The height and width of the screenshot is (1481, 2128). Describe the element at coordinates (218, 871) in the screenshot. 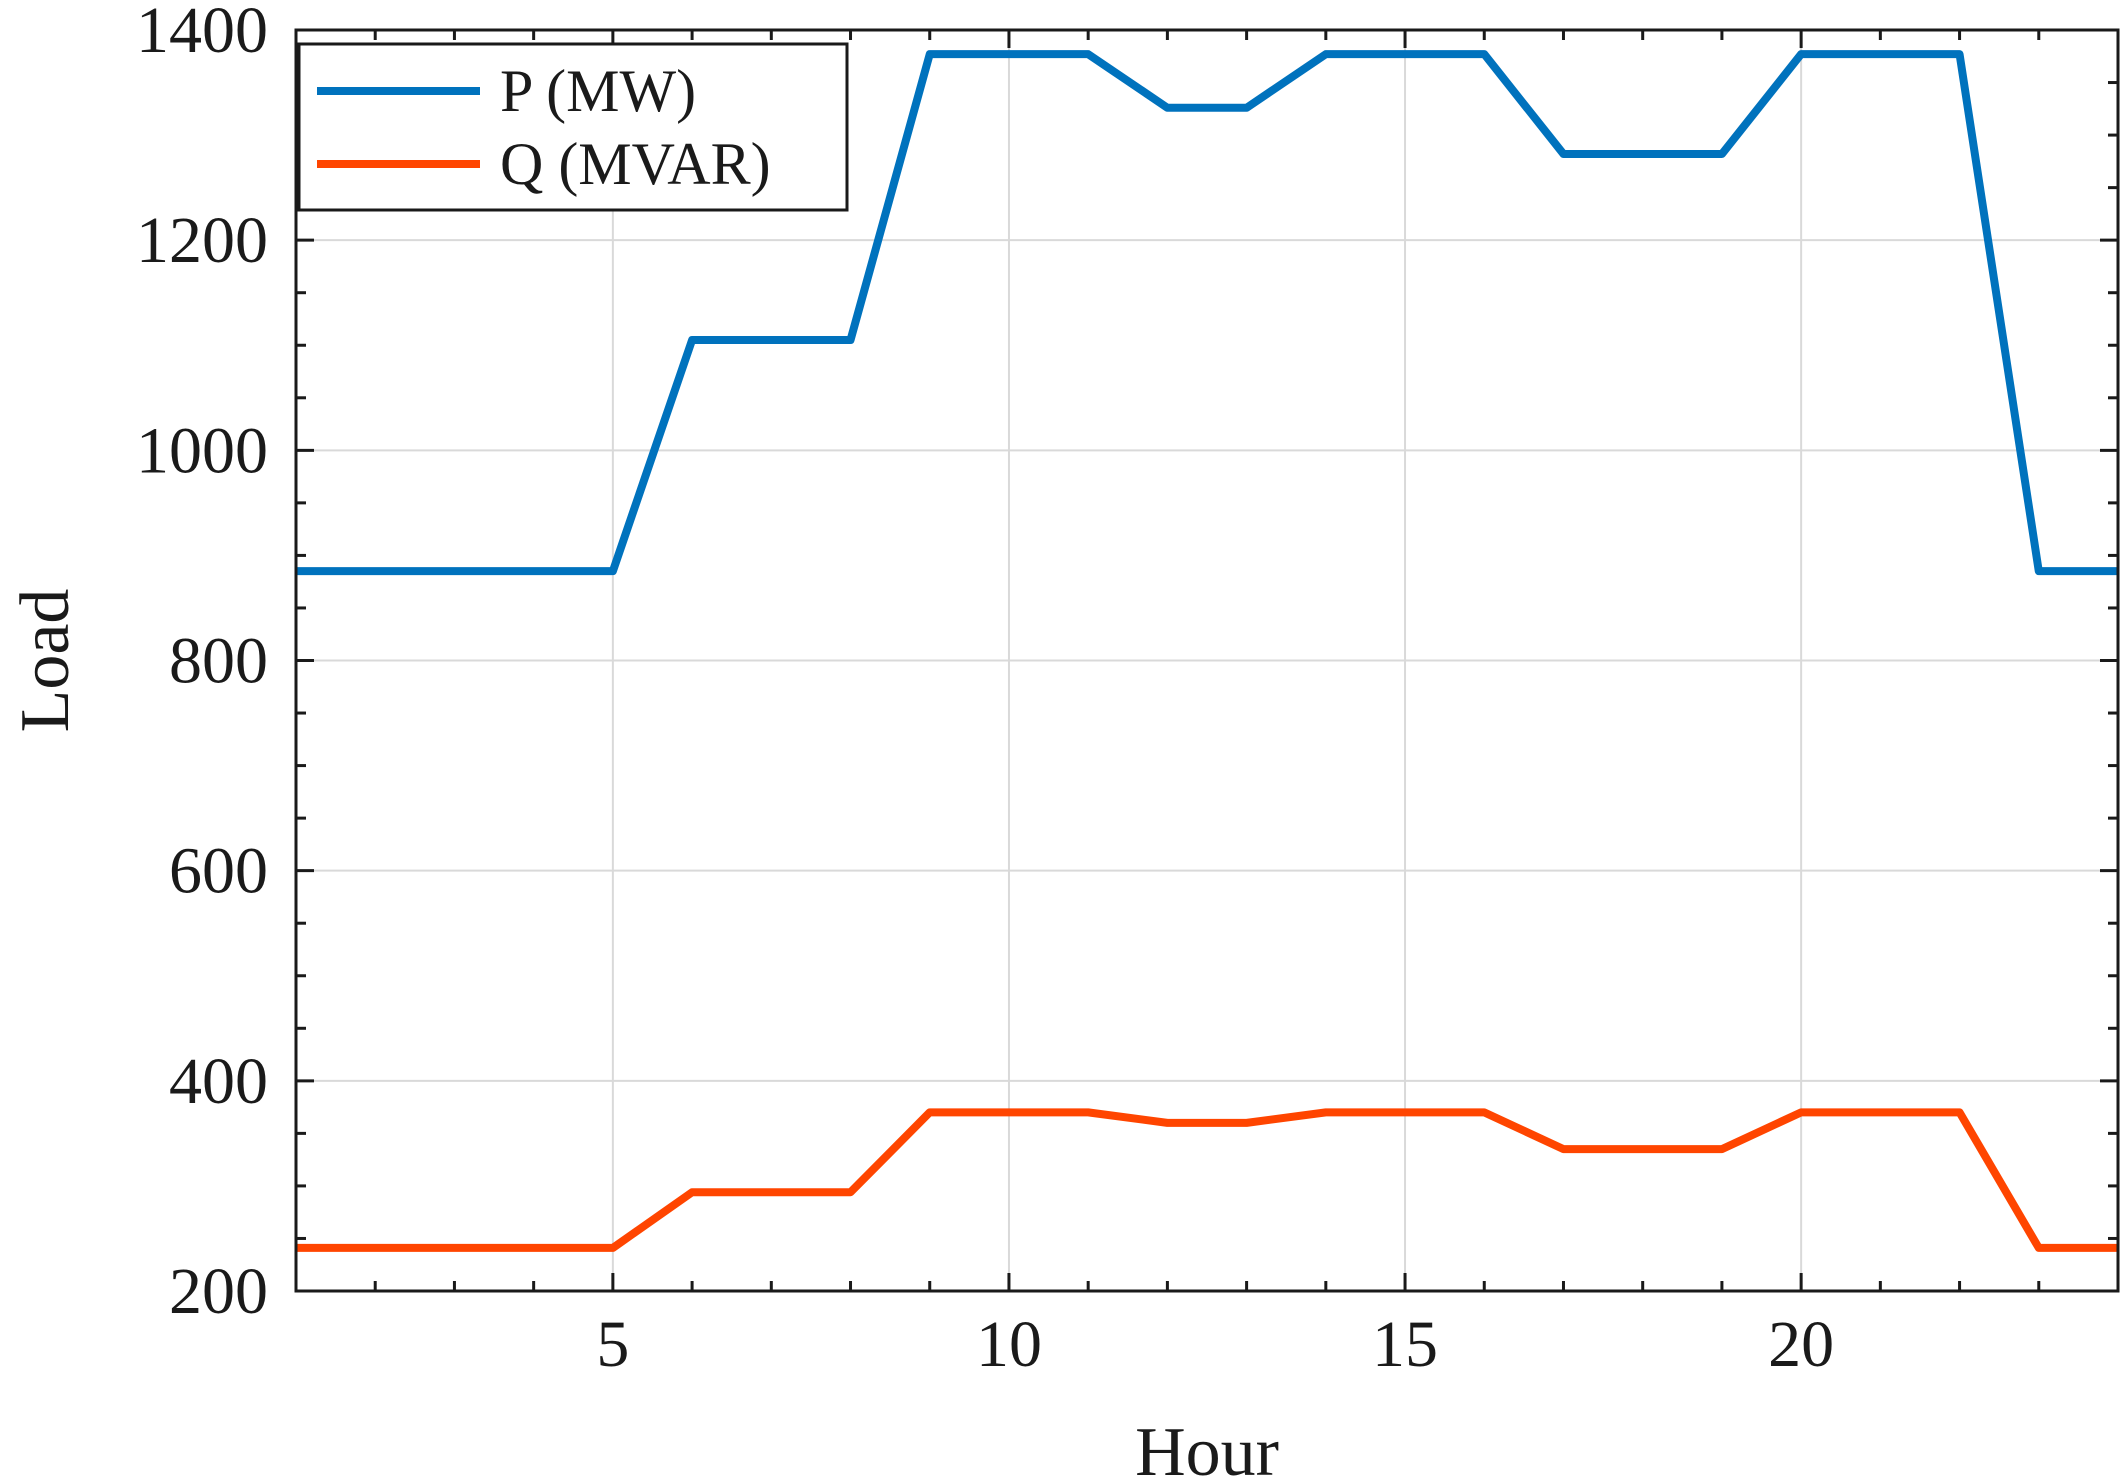

I see `y-tick-label: 600` at that location.